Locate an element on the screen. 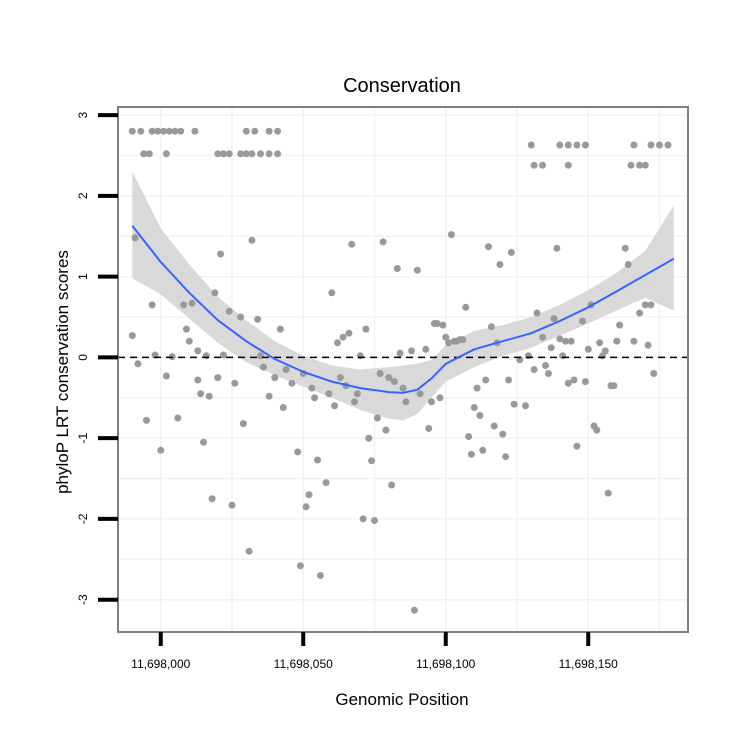 Image resolution: width=750 pixels, height=750 pixels. chart-title: Conservation is located at coordinates (402, 86).